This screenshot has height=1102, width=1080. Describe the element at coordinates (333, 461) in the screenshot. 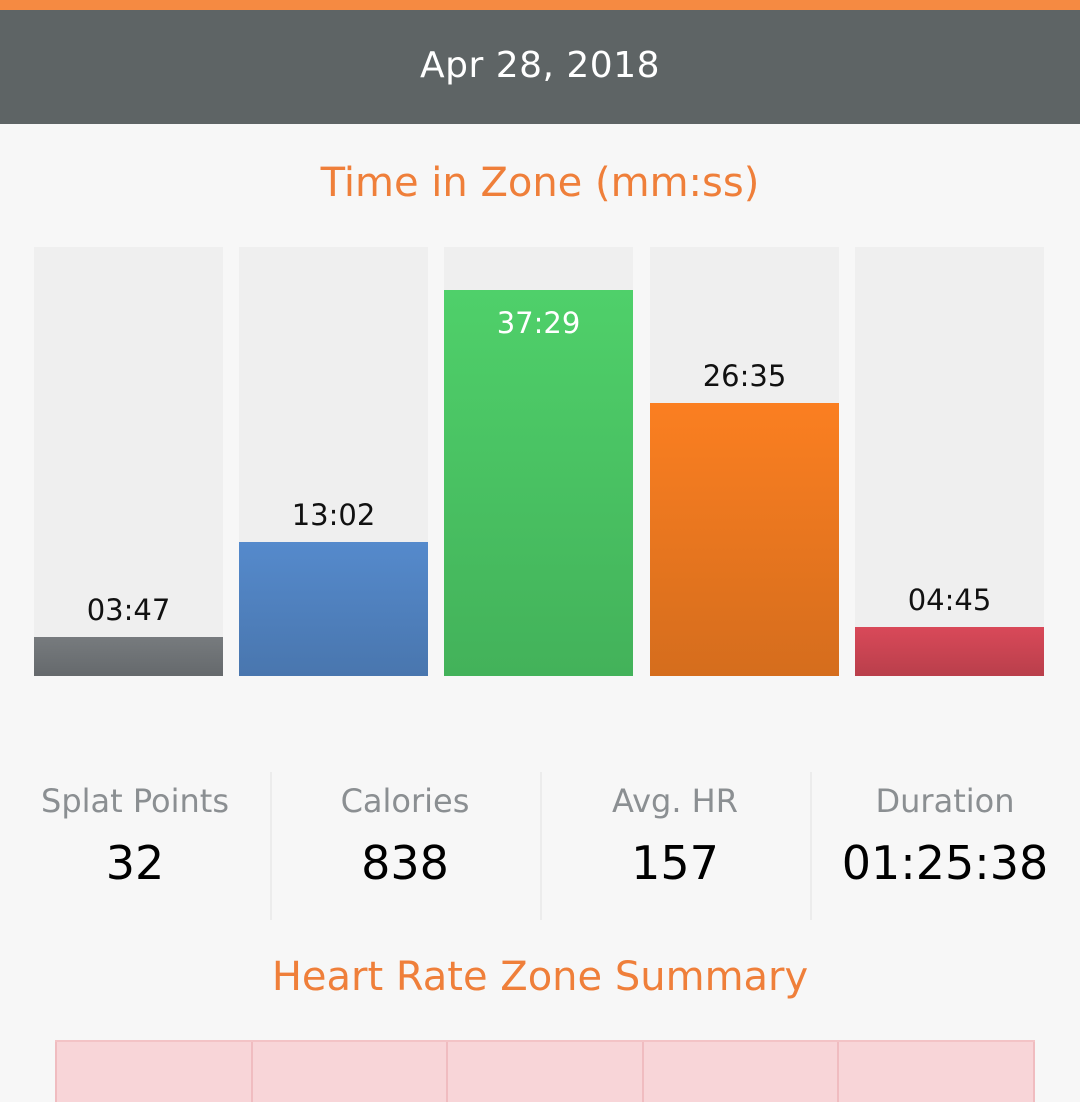

I see `bar-track-blue: 13:02` at that location.